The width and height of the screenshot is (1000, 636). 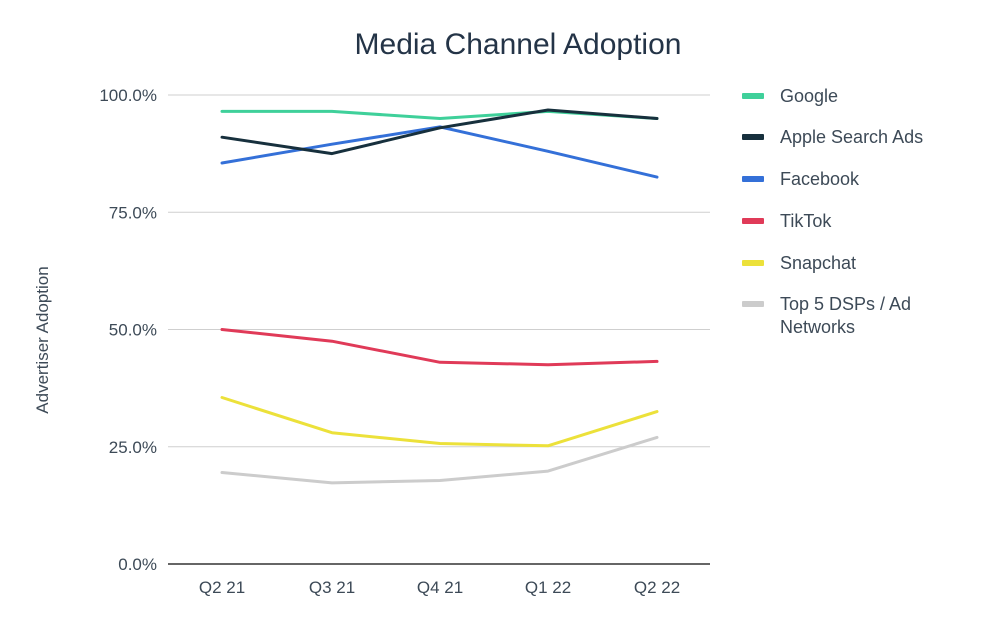 I want to click on x-tick-label: Q2 21, so click(x=222, y=587).